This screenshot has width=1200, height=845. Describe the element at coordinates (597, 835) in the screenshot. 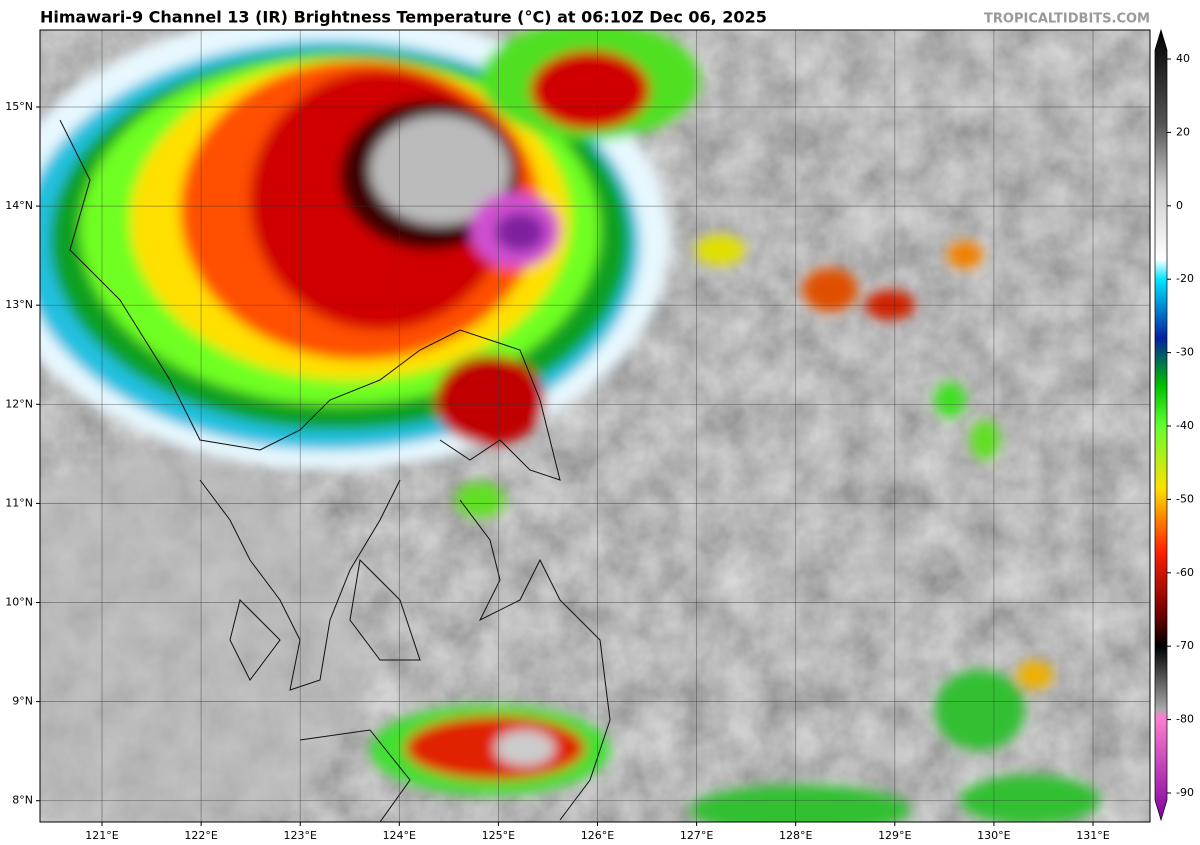

I see `lon-label: 126°E` at that location.